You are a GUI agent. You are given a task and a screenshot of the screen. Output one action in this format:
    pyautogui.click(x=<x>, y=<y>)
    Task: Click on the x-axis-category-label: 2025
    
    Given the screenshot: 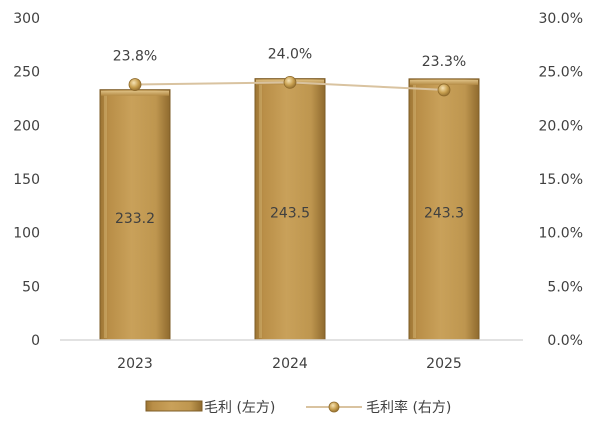 What is the action you would take?
    pyautogui.click(x=444, y=364)
    